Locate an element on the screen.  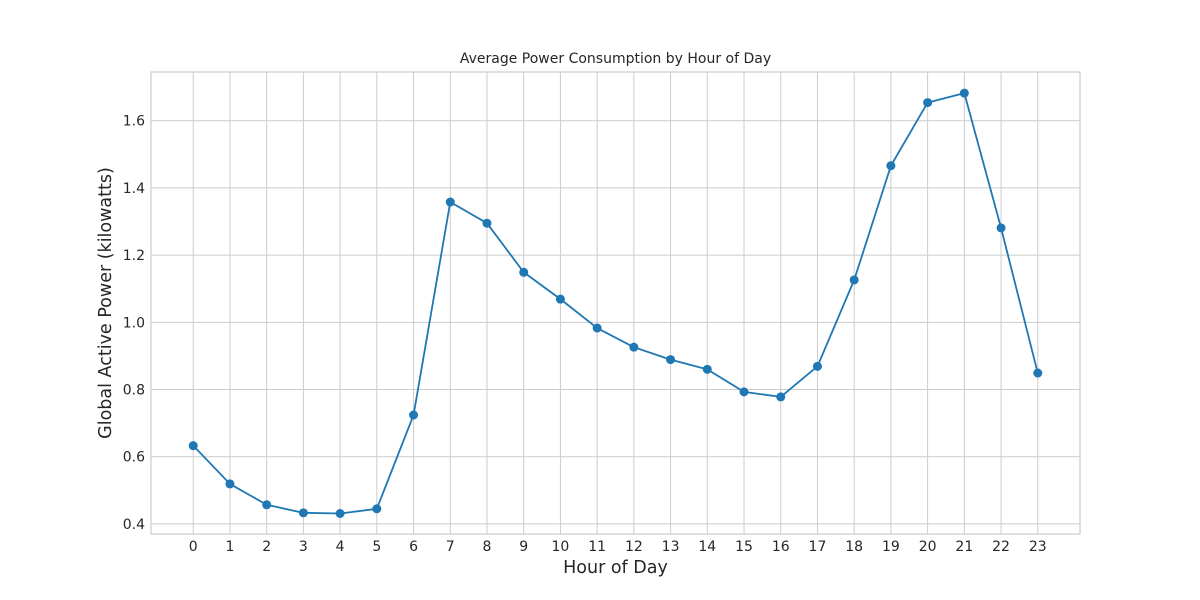
y-tick-label: 1.4 is located at coordinates (134, 189).